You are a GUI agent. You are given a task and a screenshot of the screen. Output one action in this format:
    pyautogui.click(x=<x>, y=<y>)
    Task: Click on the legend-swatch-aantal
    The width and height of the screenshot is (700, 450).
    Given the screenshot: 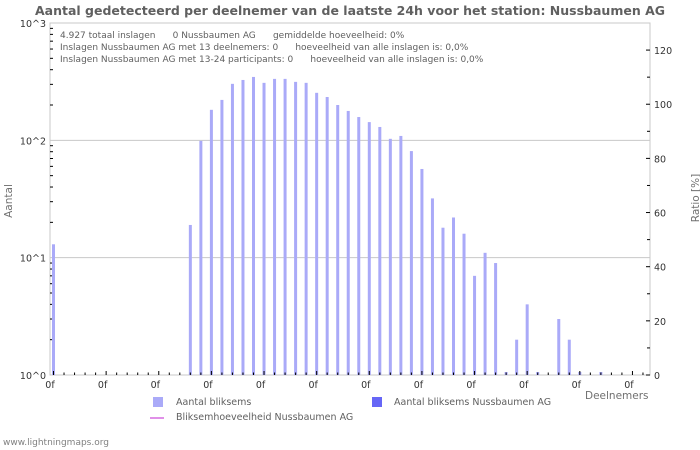 What is the action you would take?
    pyautogui.click(x=158, y=402)
    